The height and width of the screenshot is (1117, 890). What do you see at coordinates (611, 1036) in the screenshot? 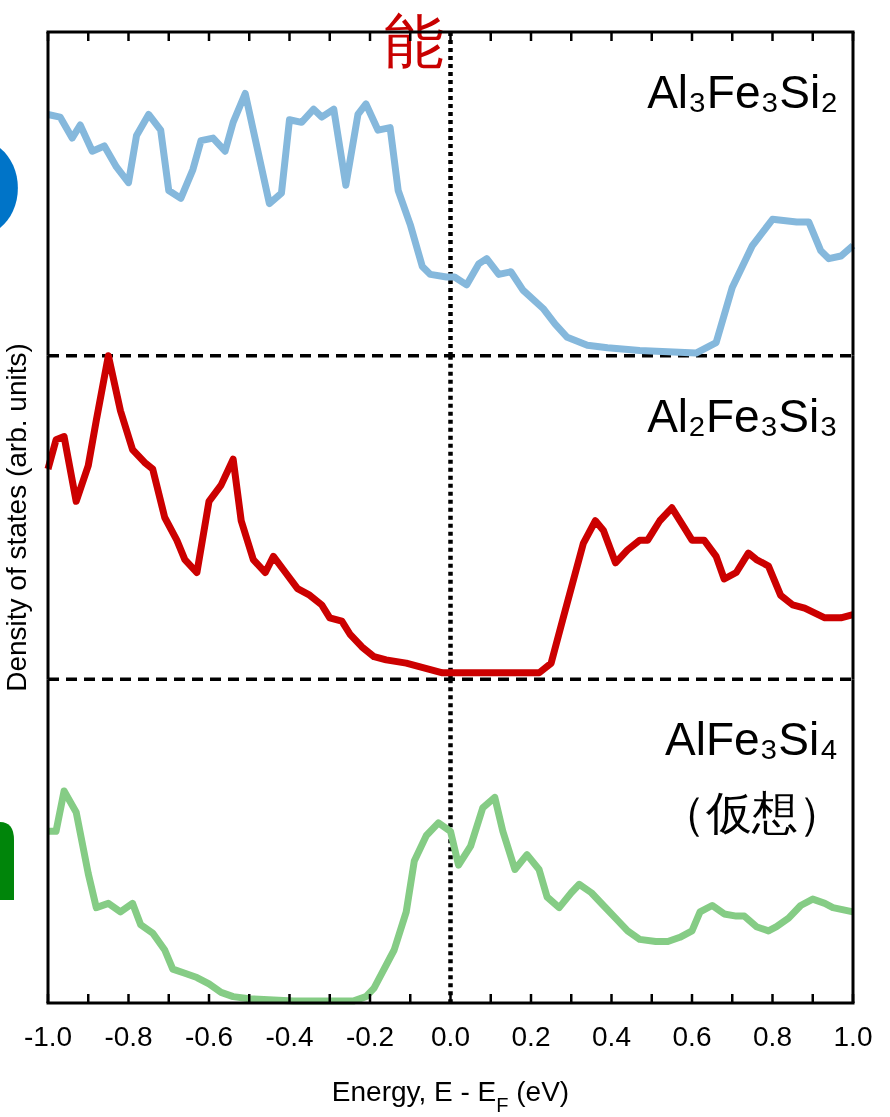
I see `x-tick-label: 0.4` at bounding box center [611, 1036].